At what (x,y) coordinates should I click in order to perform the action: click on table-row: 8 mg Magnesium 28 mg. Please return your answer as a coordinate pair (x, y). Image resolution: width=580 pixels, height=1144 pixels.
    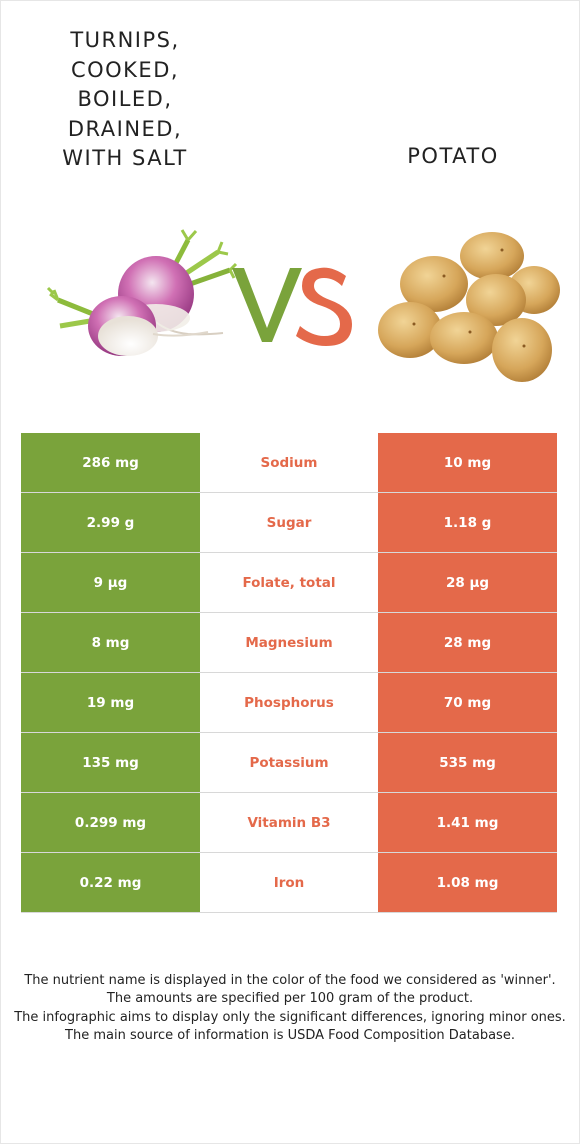
    Looking at the image, I should click on (289, 643).